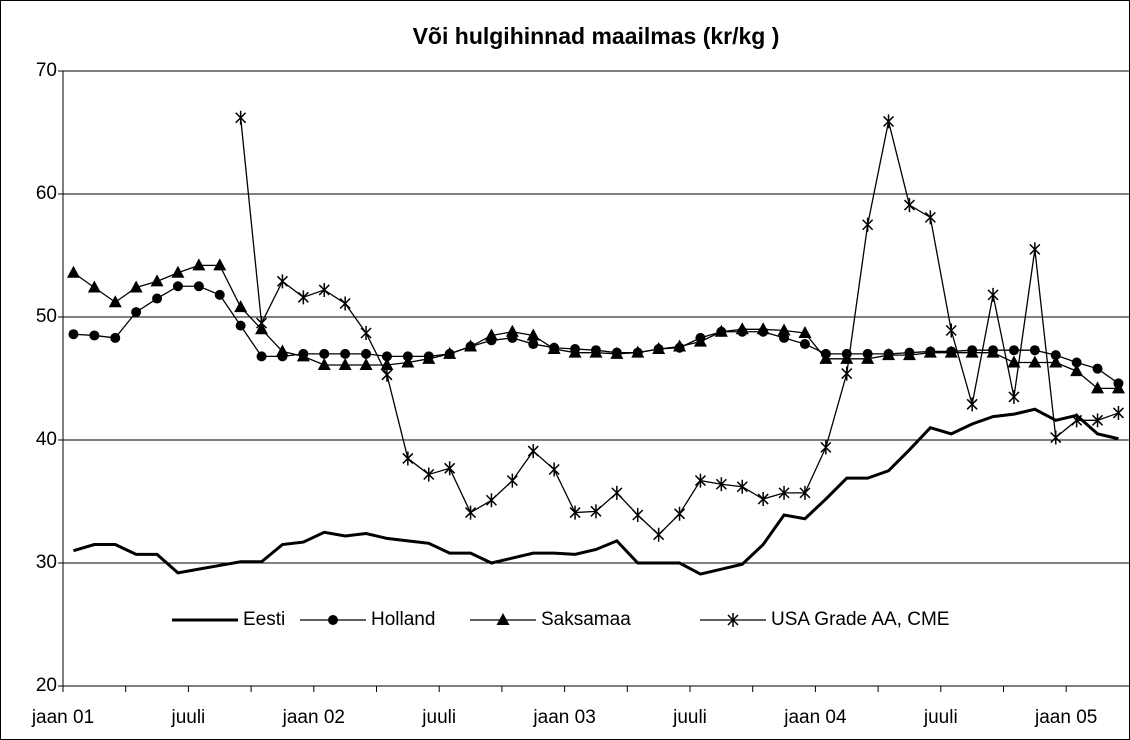  I want to click on y-tick-label: 50, so click(46, 316).